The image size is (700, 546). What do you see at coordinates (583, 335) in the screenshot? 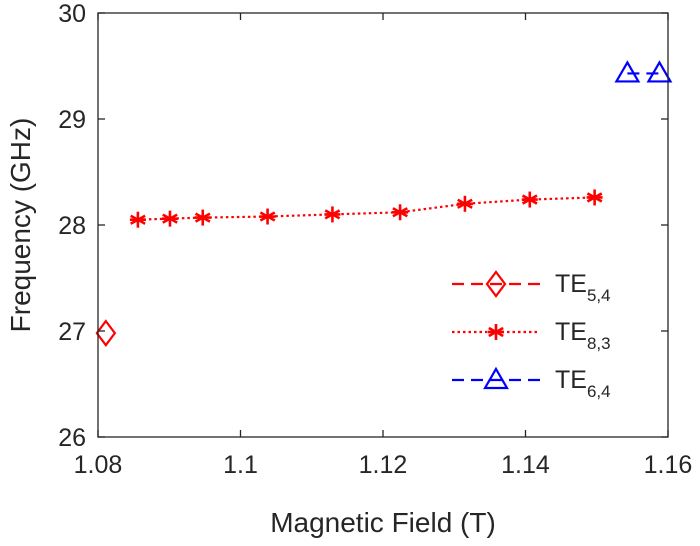
I see `legend-label: TE8,3` at bounding box center [583, 335].